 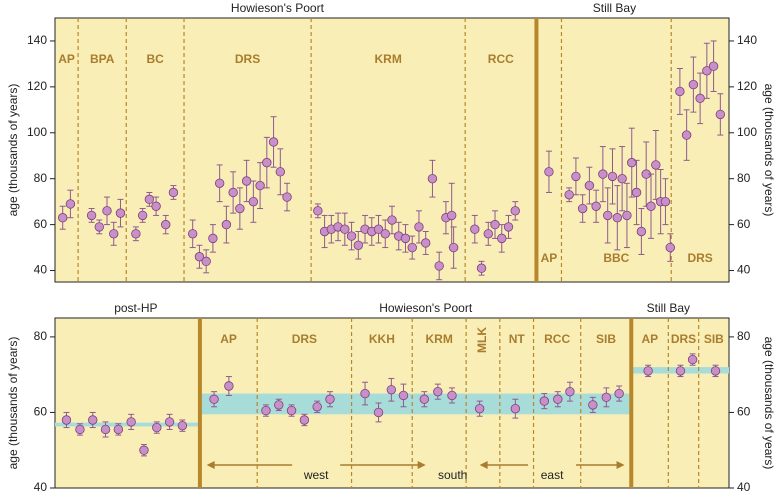 I want to click on top-ytick-label-right: 140, so click(x=747, y=40).